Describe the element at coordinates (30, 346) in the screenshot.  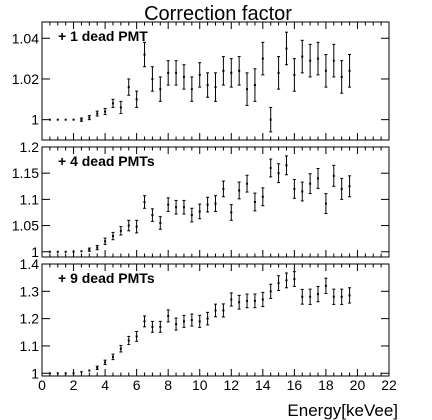
I see `y-tick-label: 1.1` at that location.